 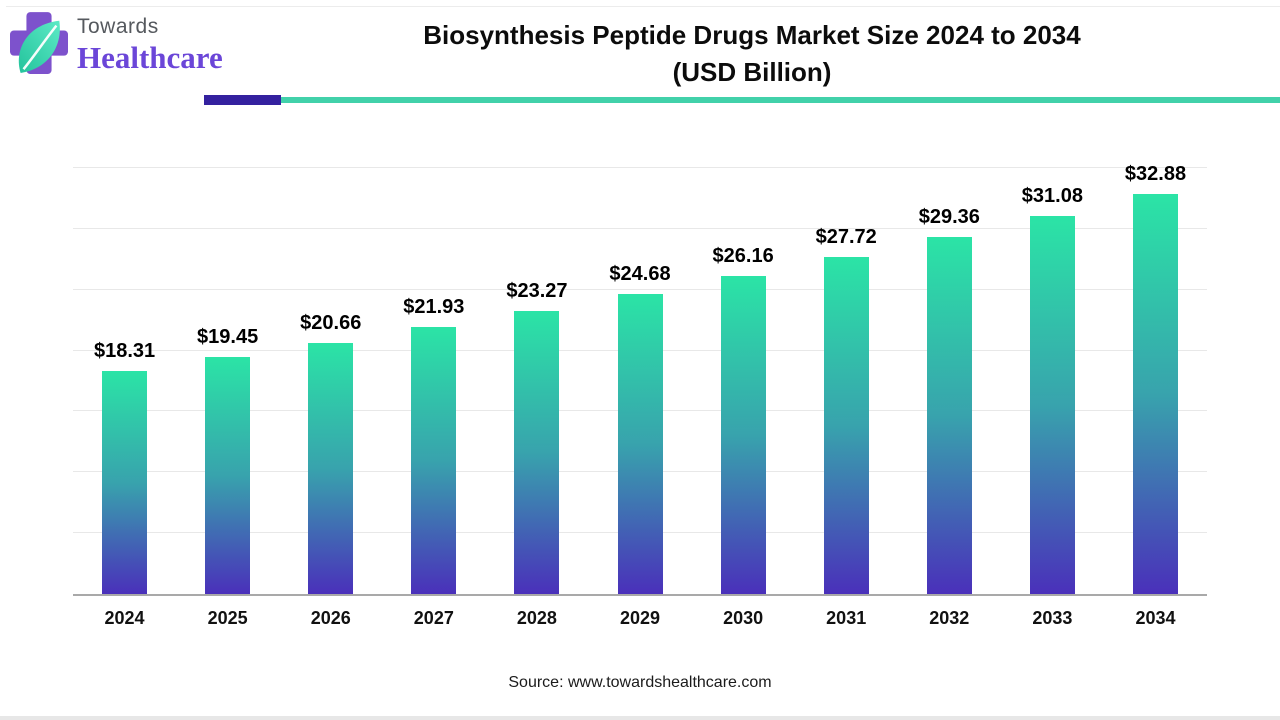 I want to click on bar-2028, so click(x=537, y=452).